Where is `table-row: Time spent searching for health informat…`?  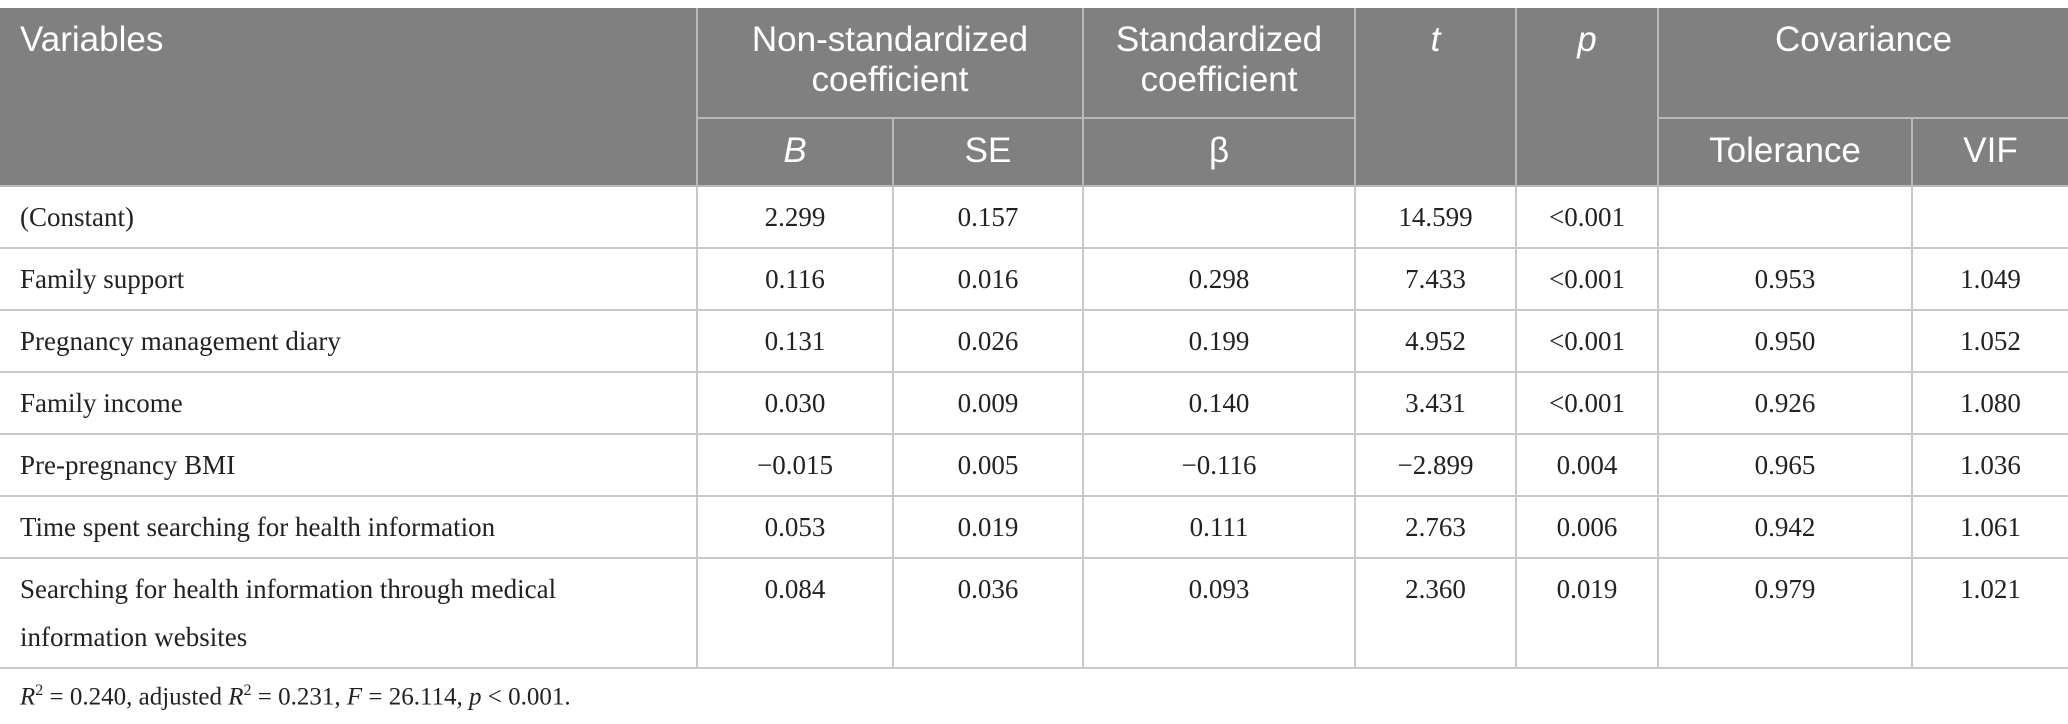 table-row: Time spent searching for health informat… is located at coordinates (1034, 527).